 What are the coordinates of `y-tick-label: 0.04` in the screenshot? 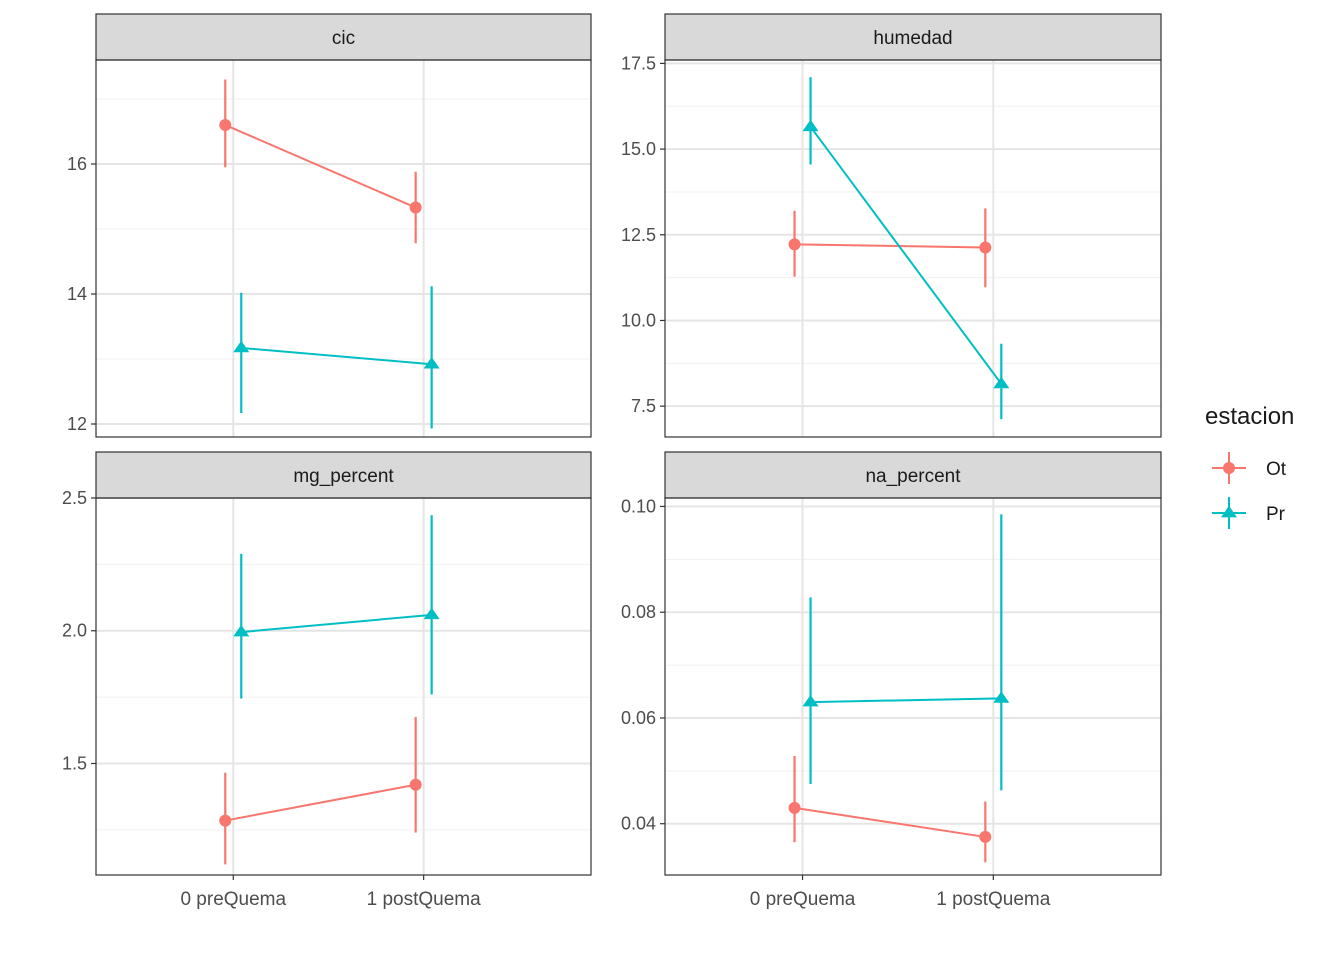 It's located at (638, 824).